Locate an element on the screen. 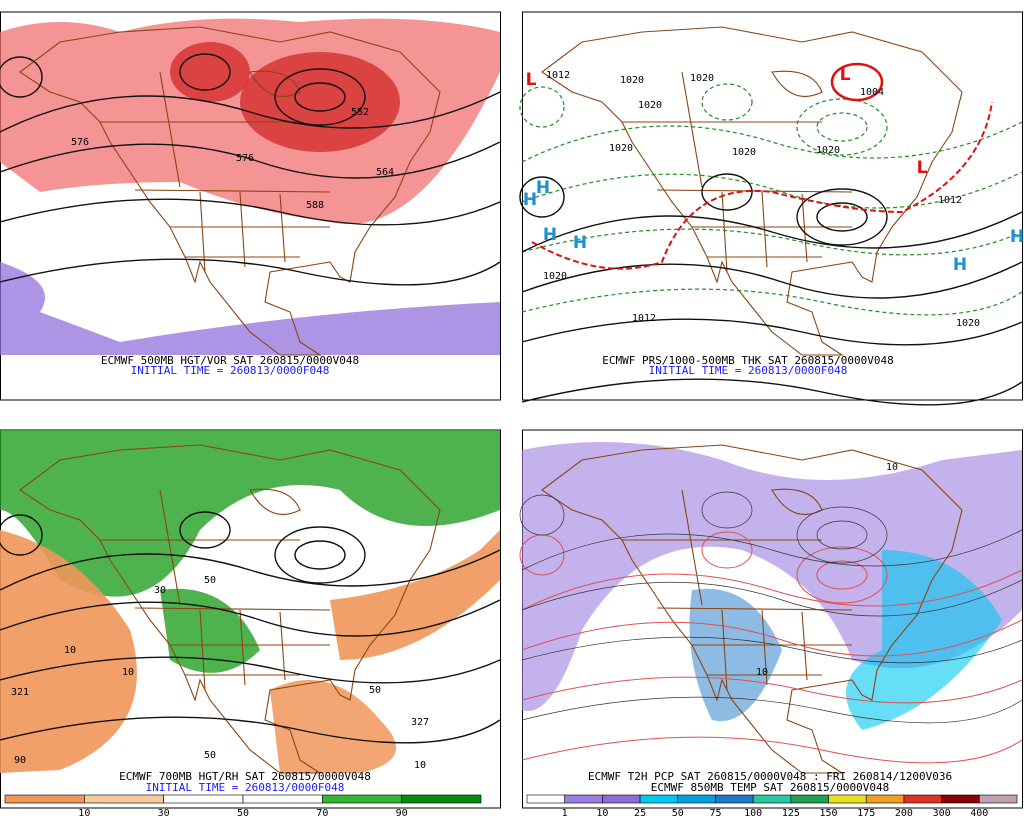 The width and height of the screenshot is (1024, 819). colorbar-label: 100 is located at coordinates (753, 813).